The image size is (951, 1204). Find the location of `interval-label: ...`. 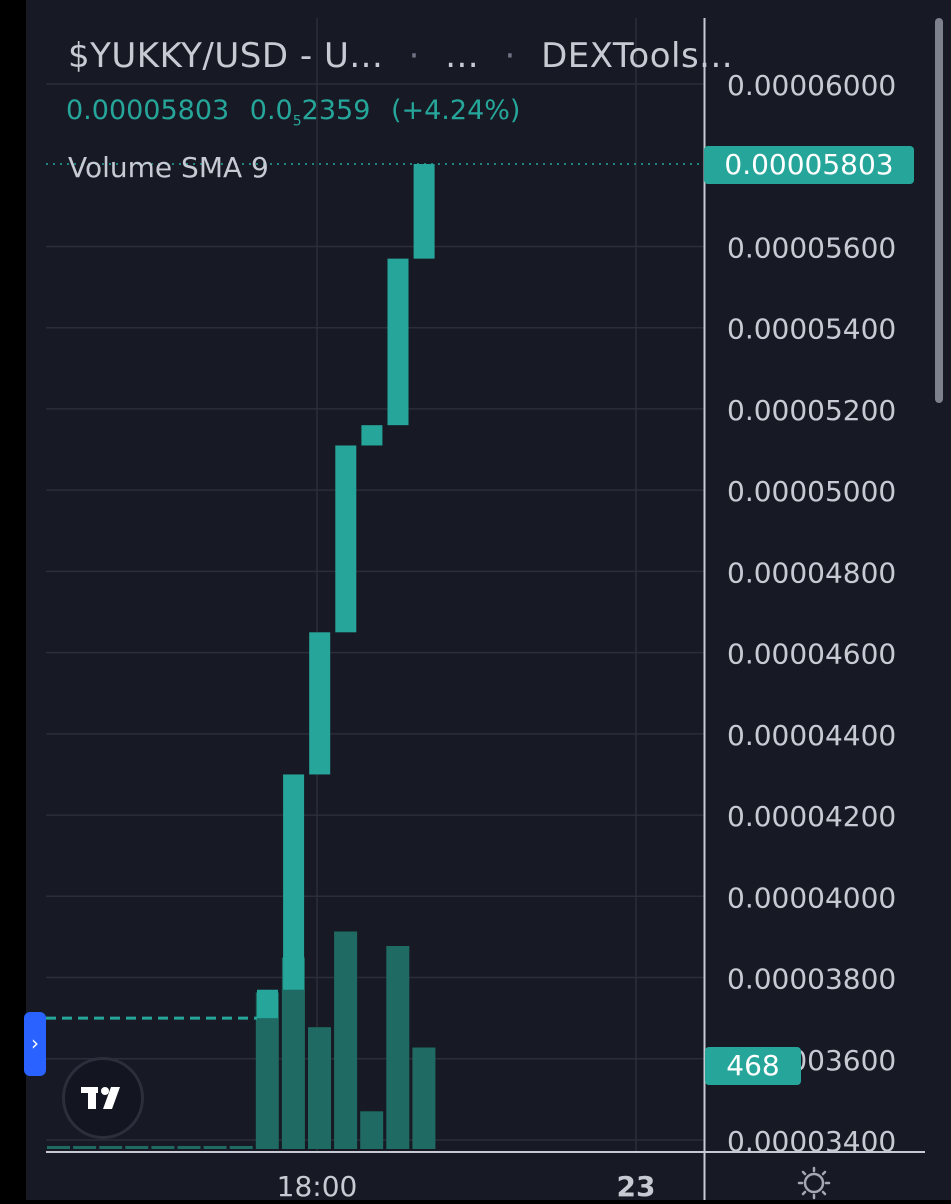

interval-label: ... is located at coordinates (462, 56).